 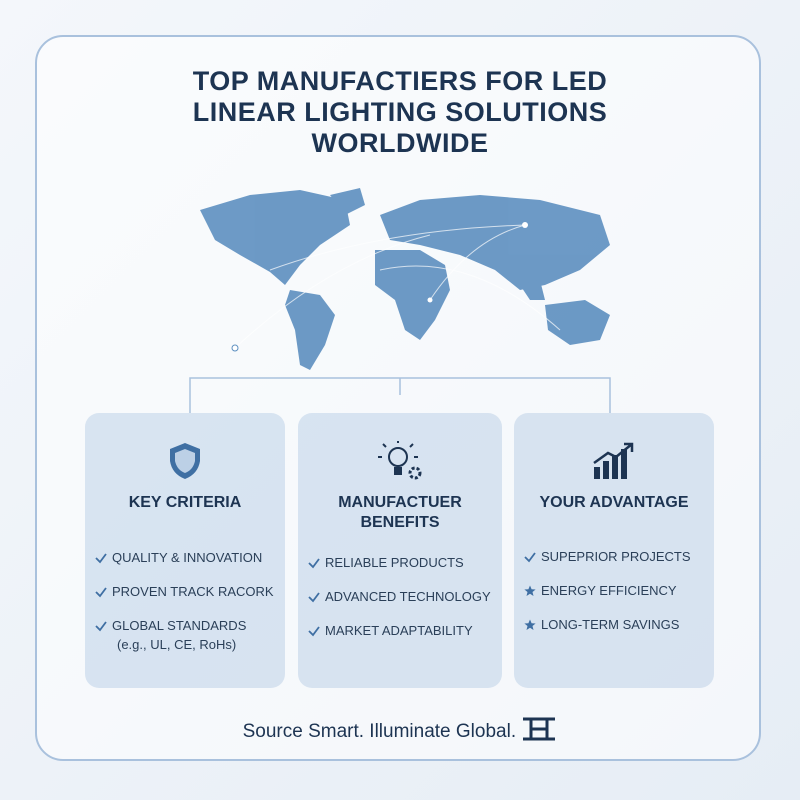 I want to click on item-text: SUPEPRIOR PROJECTS, so click(x=616, y=556).